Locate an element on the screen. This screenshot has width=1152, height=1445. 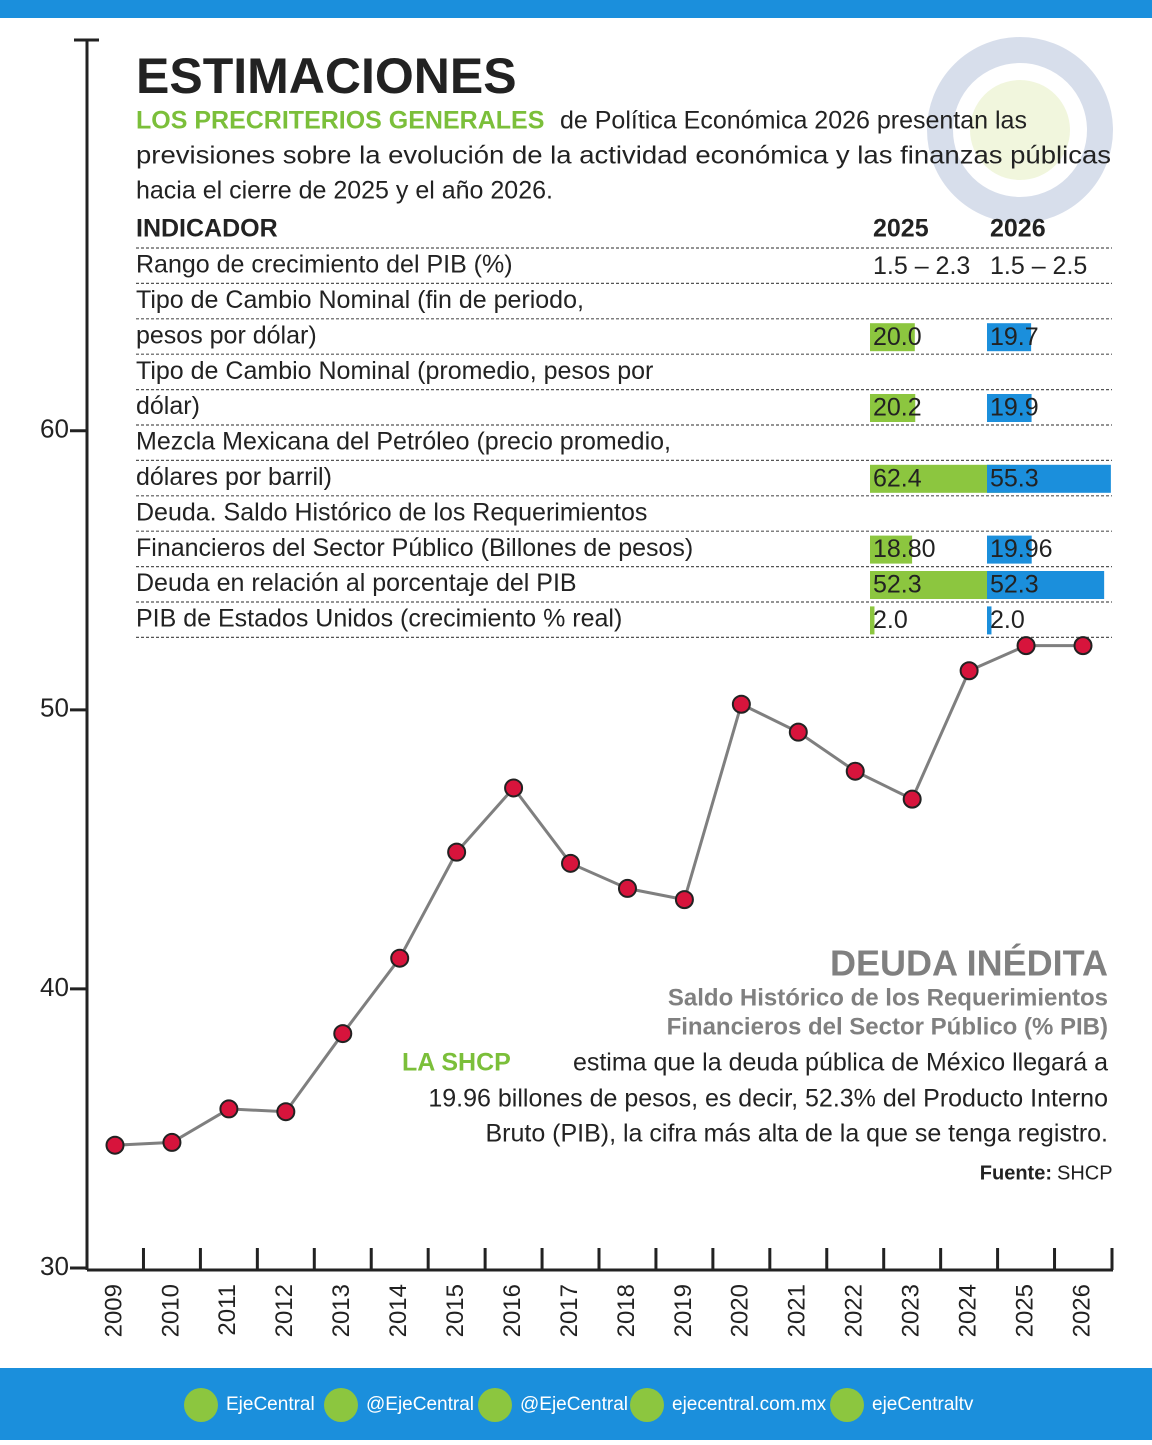
row-label: Tipo de Cambio Nominal (fin de periodo, is located at coordinates (360, 300).